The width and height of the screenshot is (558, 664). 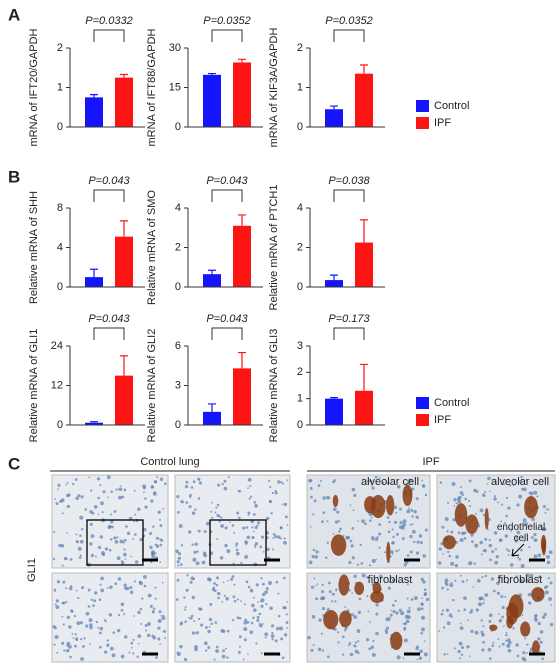 What do you see at coordinates (407, 495) in the screenshot?
I see `stain` at bounding box center [407, 495].